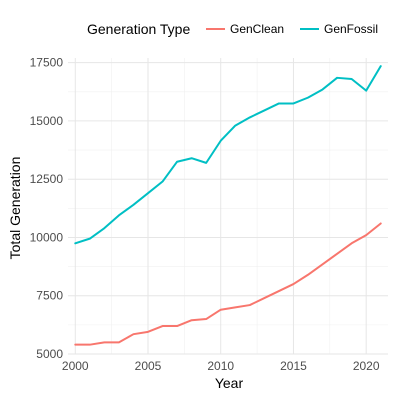 The height and width of the screenshot is (400, 400). I want to click on x-tick-label: 2020, so click(366, 366).